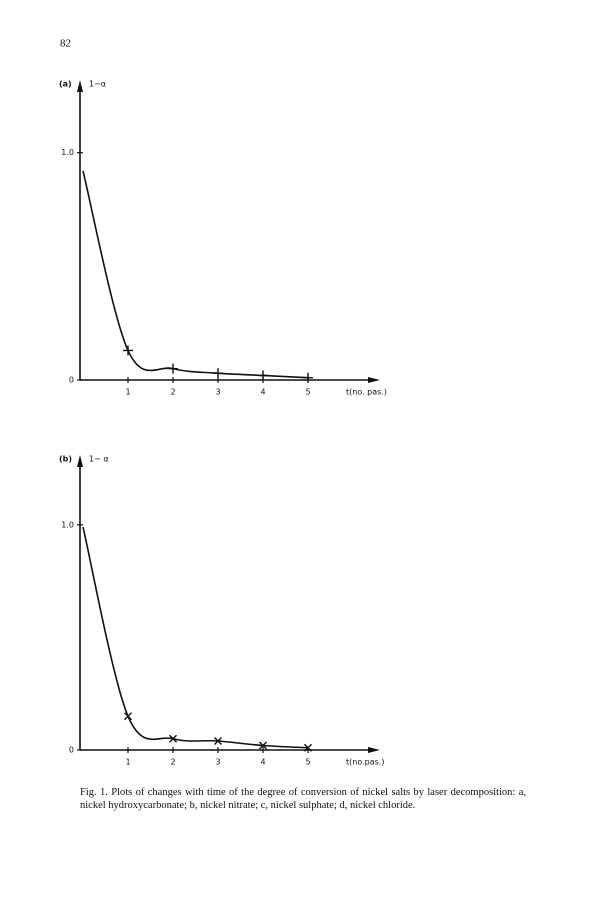 This screenshot has width=595, height=903. I want to click on y-axis-label: 1− α, so click(99, 459).